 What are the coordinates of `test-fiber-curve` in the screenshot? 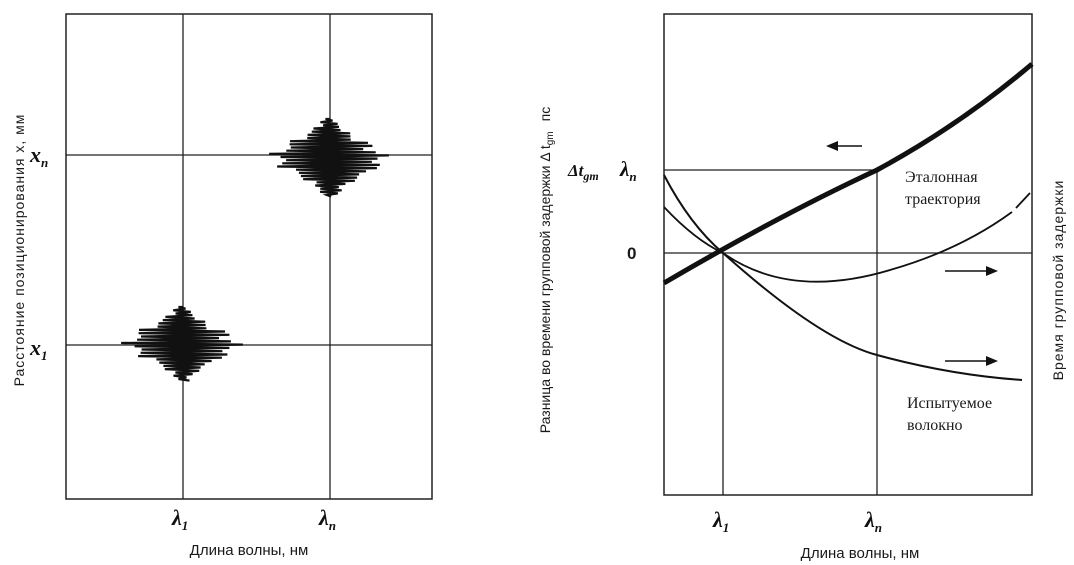 It's located at (843, 277).